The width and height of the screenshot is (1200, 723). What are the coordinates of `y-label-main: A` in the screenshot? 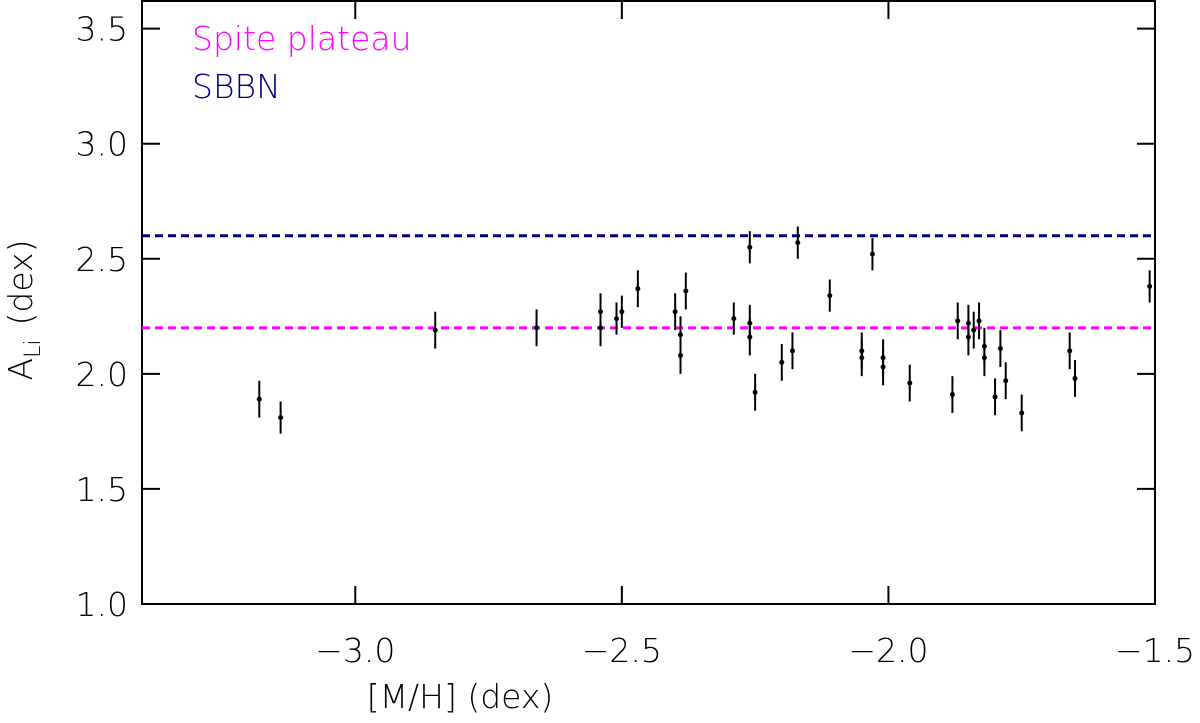 It's located at (20, 369).